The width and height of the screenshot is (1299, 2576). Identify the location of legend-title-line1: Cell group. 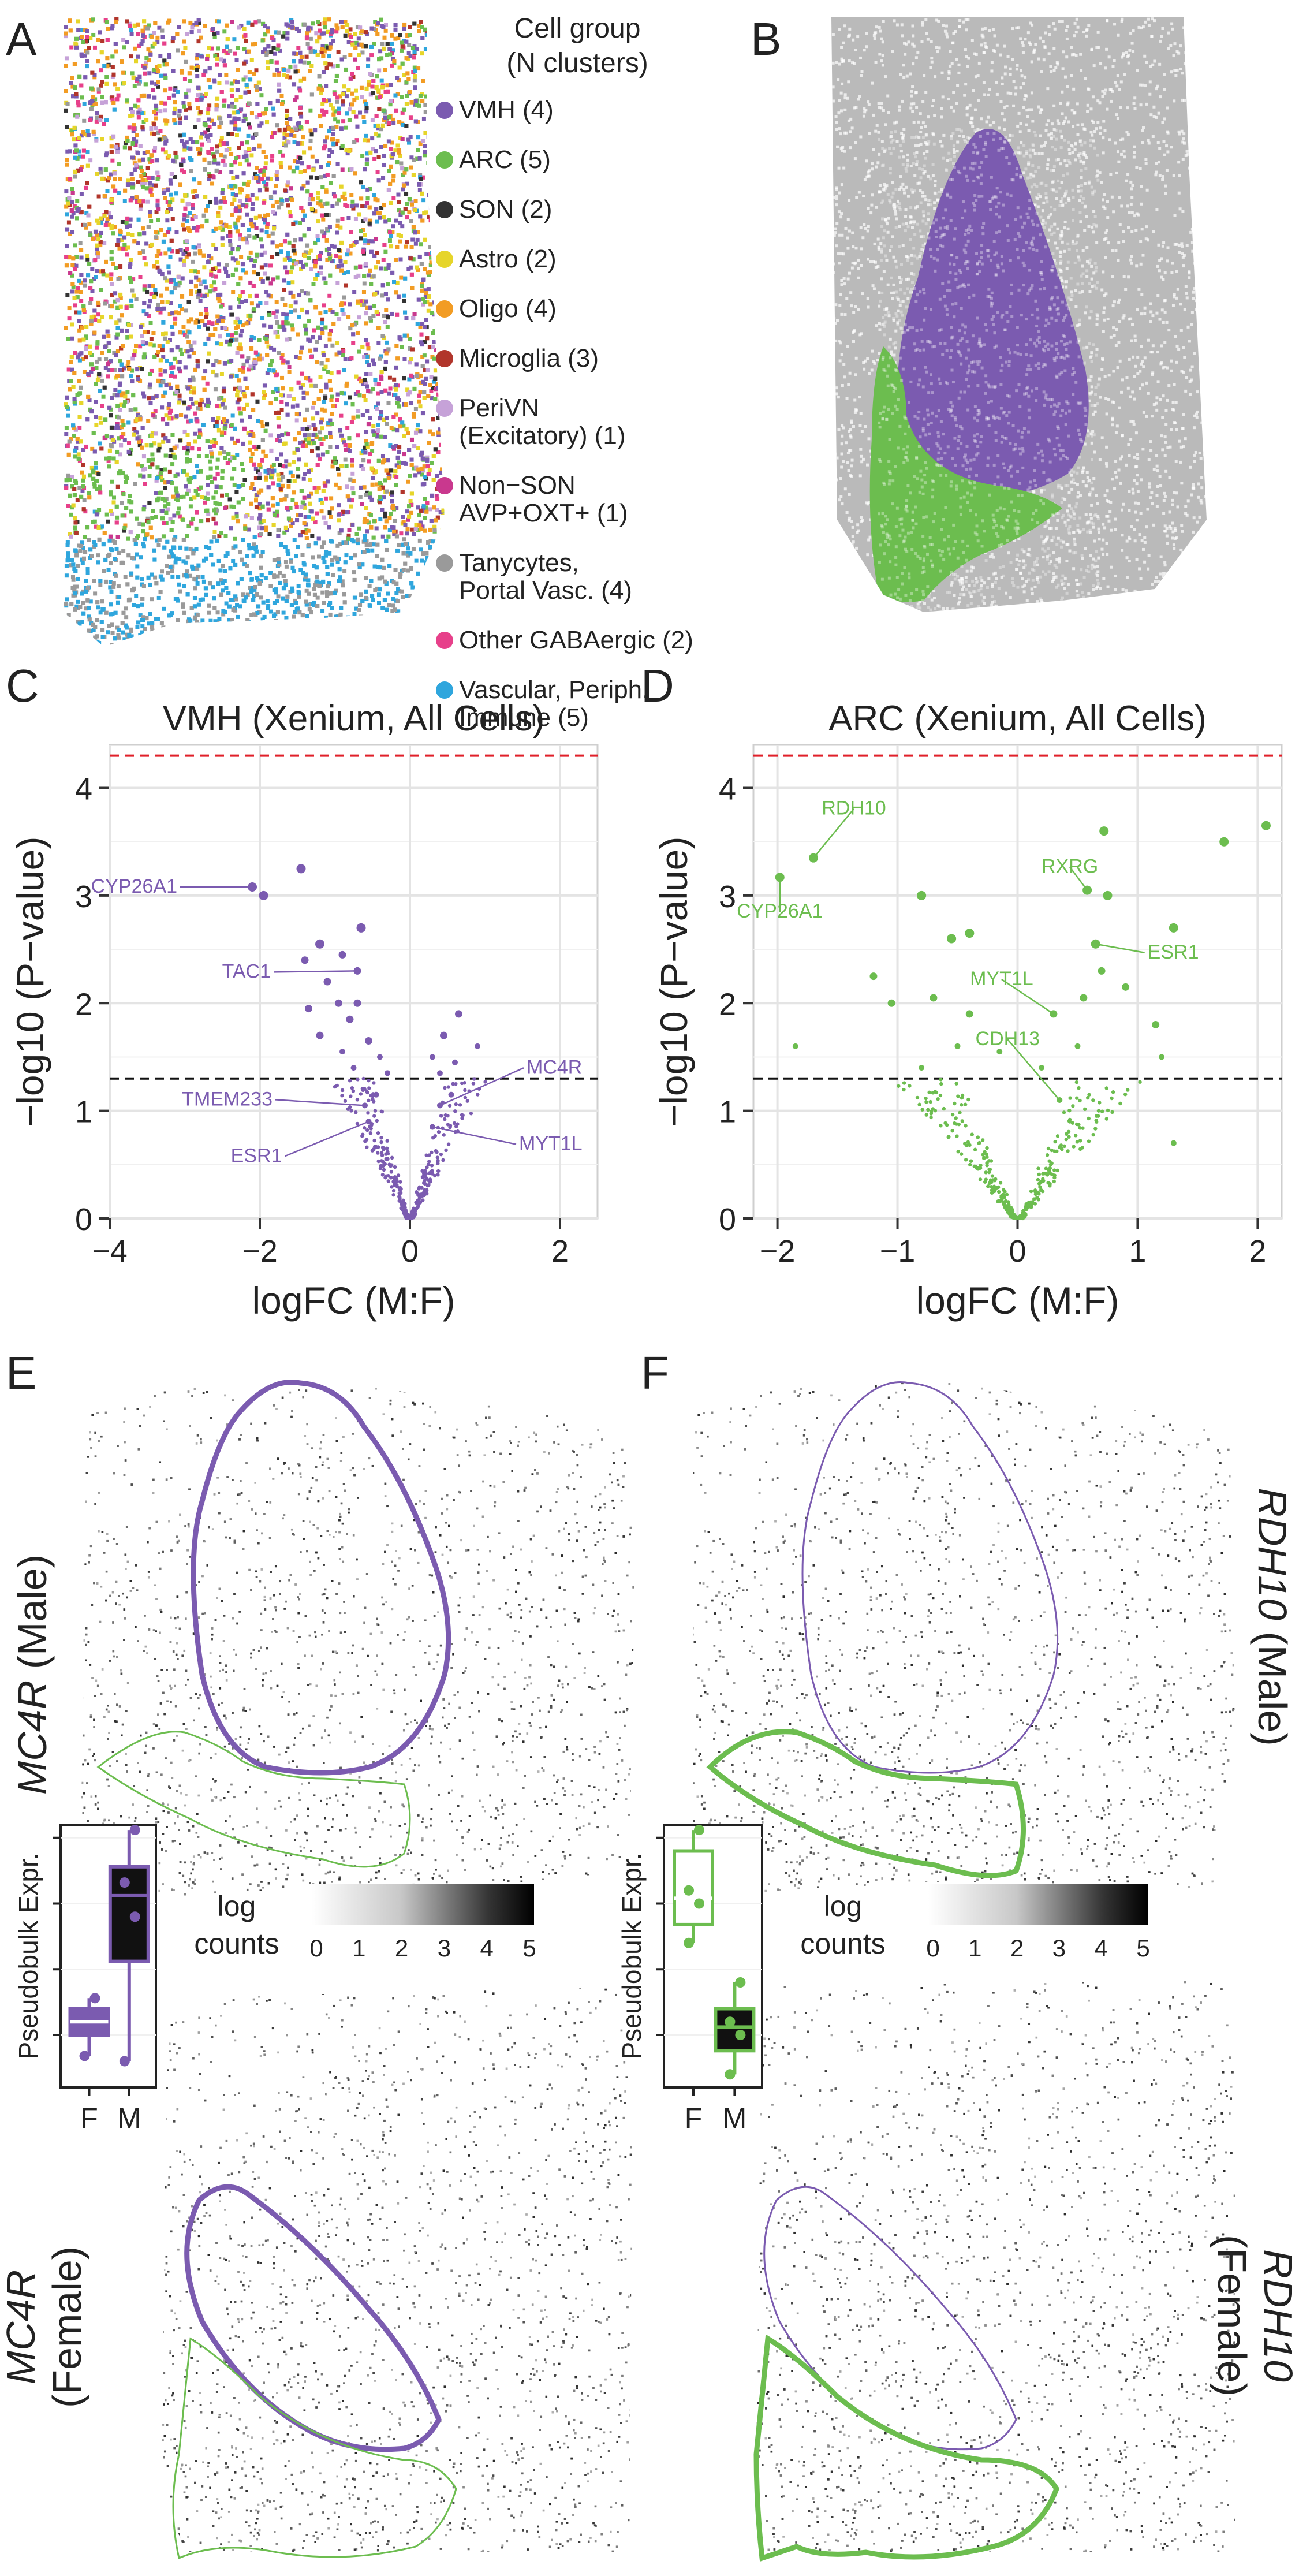
(577, 28).